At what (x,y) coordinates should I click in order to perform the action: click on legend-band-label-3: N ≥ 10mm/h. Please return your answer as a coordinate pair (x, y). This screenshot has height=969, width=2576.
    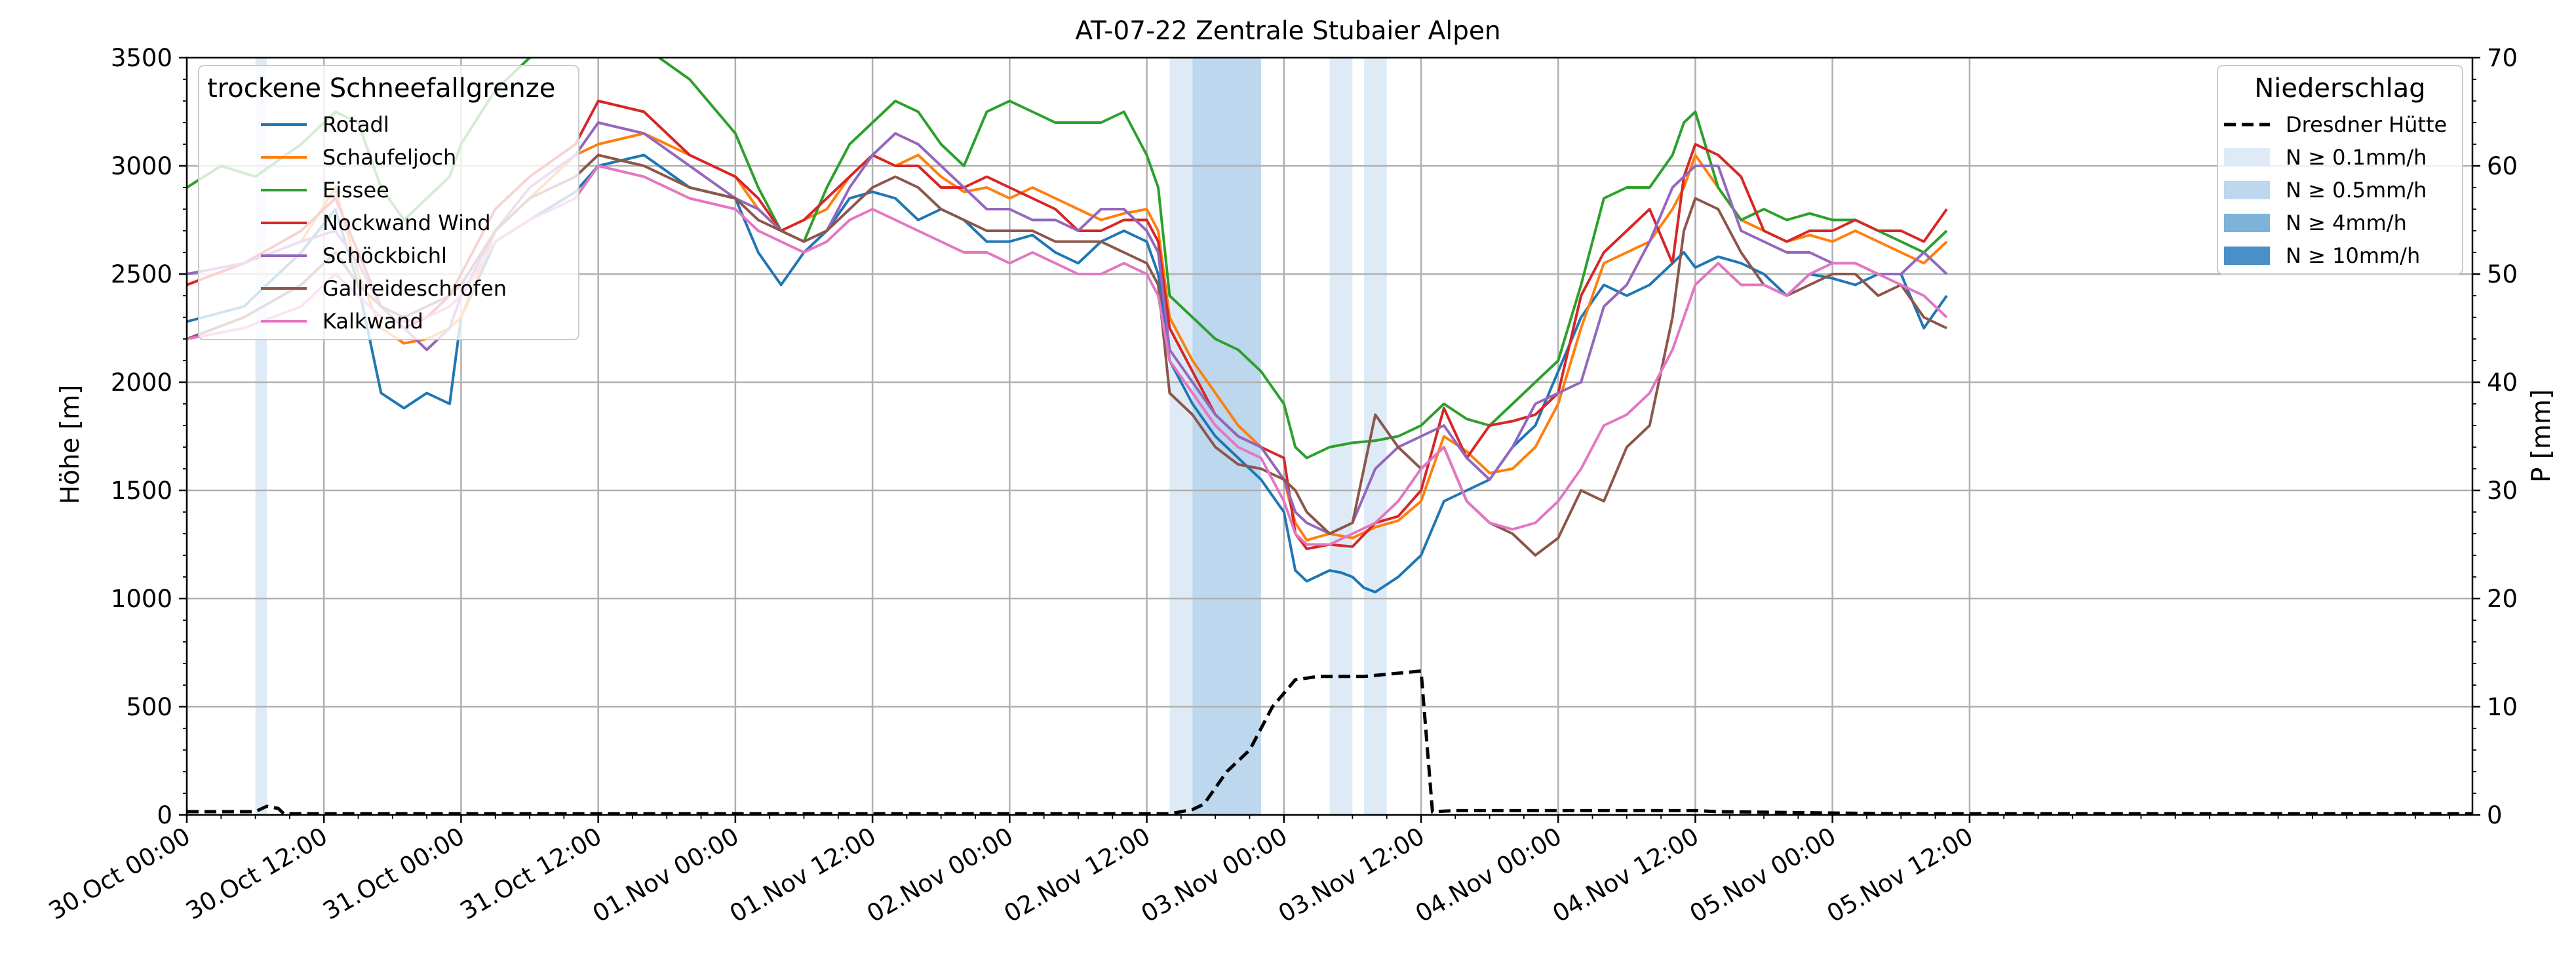
    Looking at the image, I should click on (2353, 255).